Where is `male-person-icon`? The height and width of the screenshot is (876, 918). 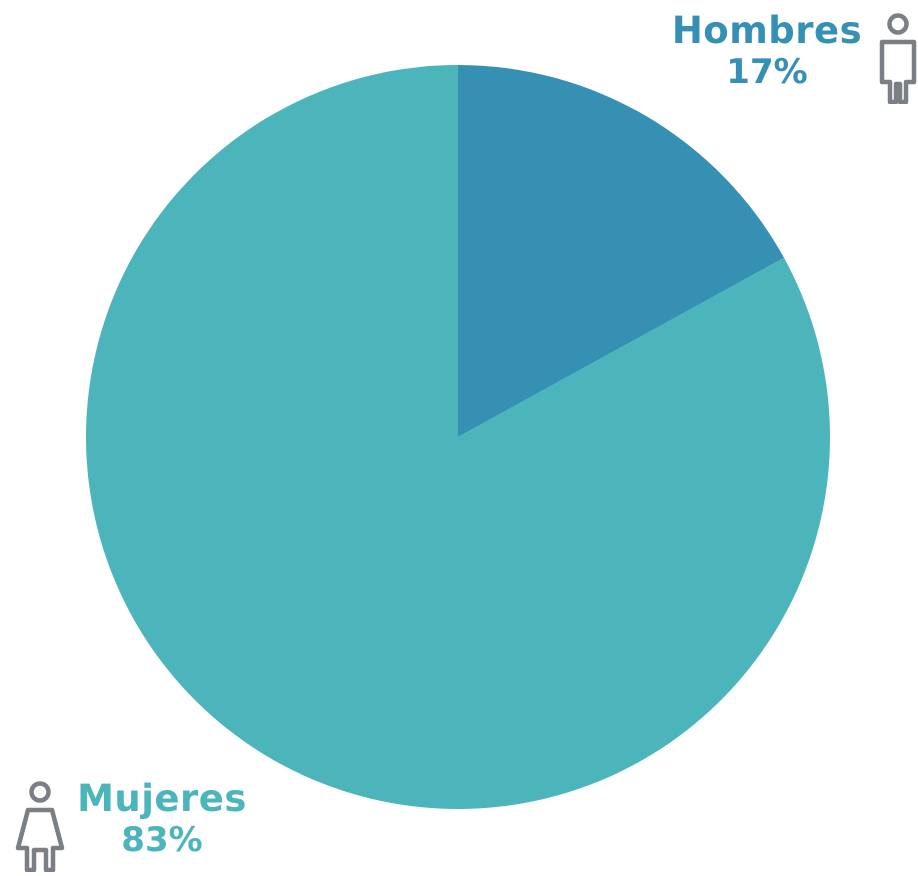 male-person-icon is located at coordinates (898, 60).